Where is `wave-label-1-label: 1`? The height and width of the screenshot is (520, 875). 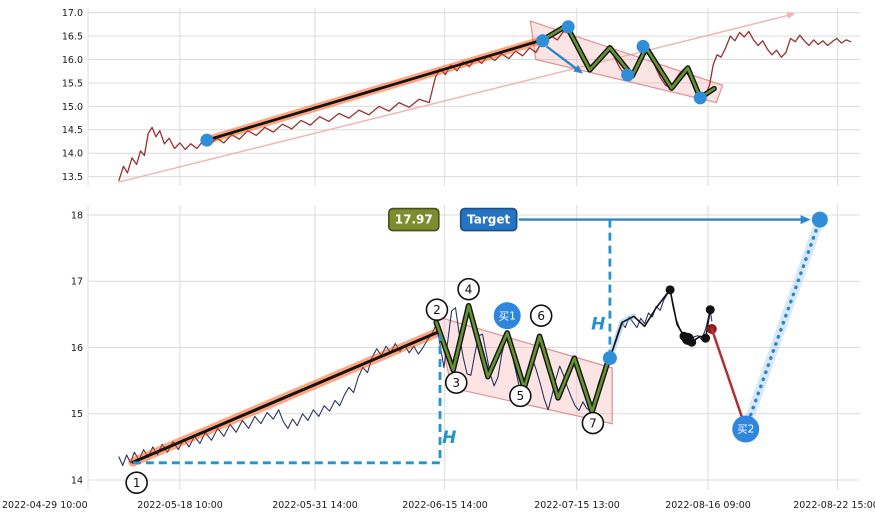 wave-label-1-label: 1 is located at coordinates (137, 483).